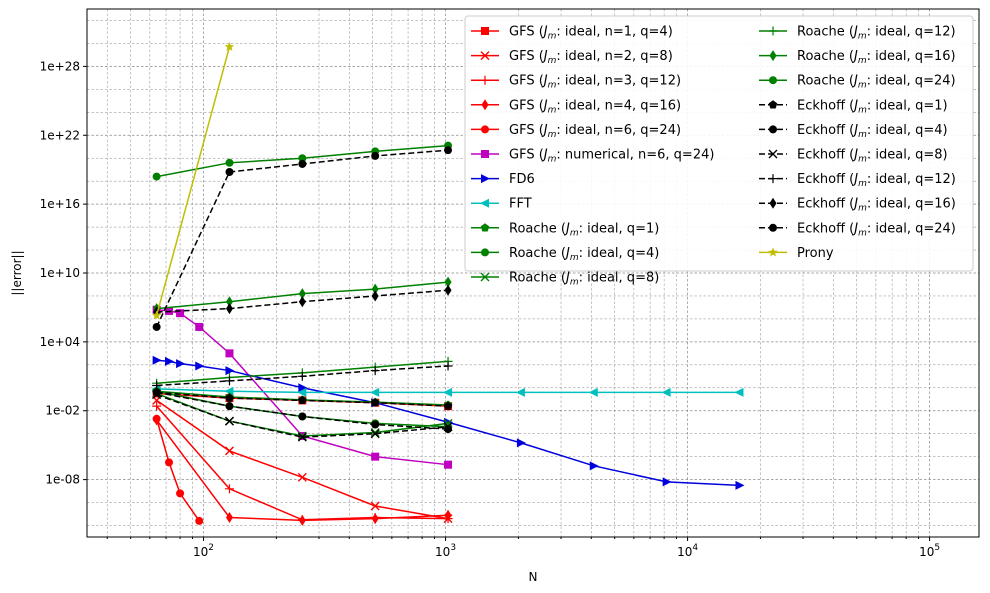 The image size is (990, 593). I want to click on legend-item: GFS (Jm: ideal, n=2, q=8), so click(572, 57).